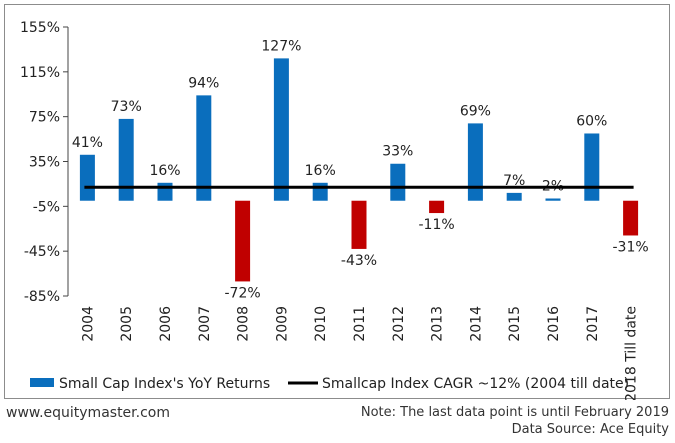 This screenshot has height=443, width=675. I want to click on data-label: 60%, so click(591, 121).